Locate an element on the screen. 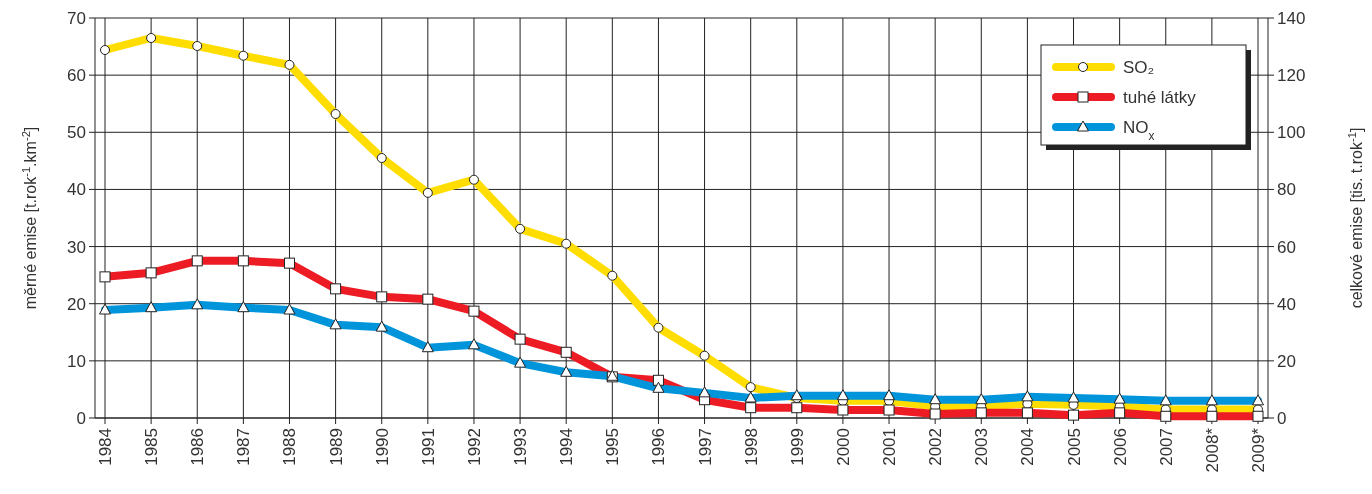 This screenshot has height=494, width=1372. x-tick-label: 2001 is located at coordinates (890, 447).